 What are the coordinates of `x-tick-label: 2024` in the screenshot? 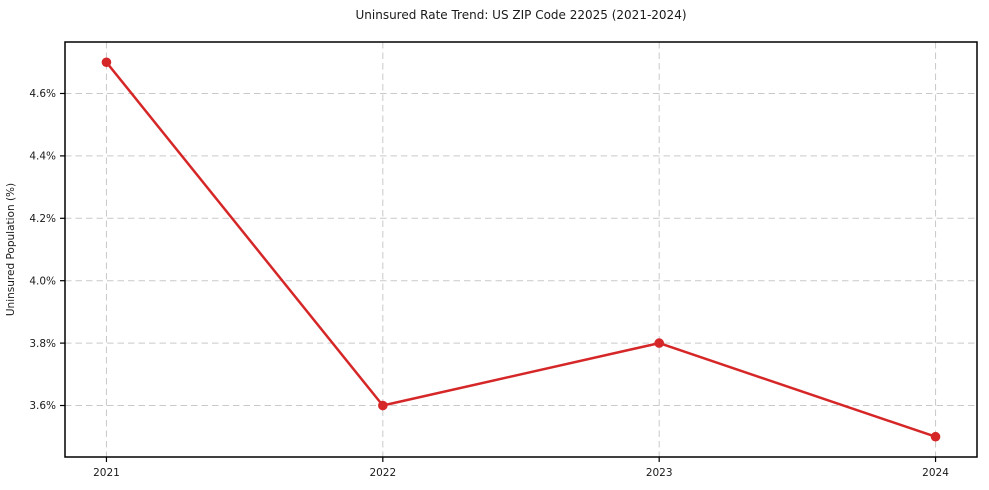 It's located at (935, 473).